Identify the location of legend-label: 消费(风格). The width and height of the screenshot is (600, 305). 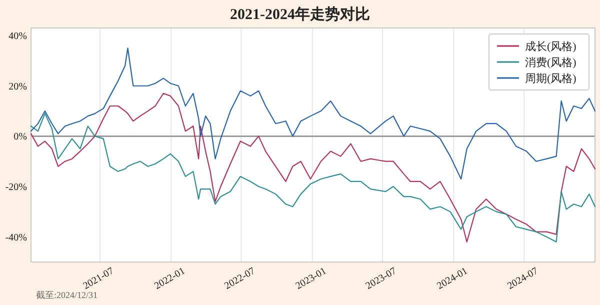
(551, 62).